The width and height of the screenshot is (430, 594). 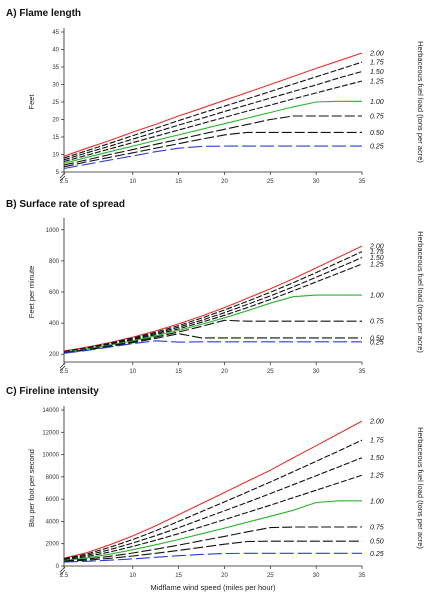 I want to click on chart1-x-tick-label: 30, so click(x=316, y=372).